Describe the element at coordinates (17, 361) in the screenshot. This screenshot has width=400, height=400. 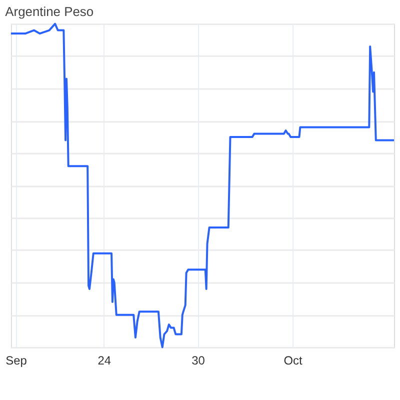
I see `x-tick-label: Sep` at that location.